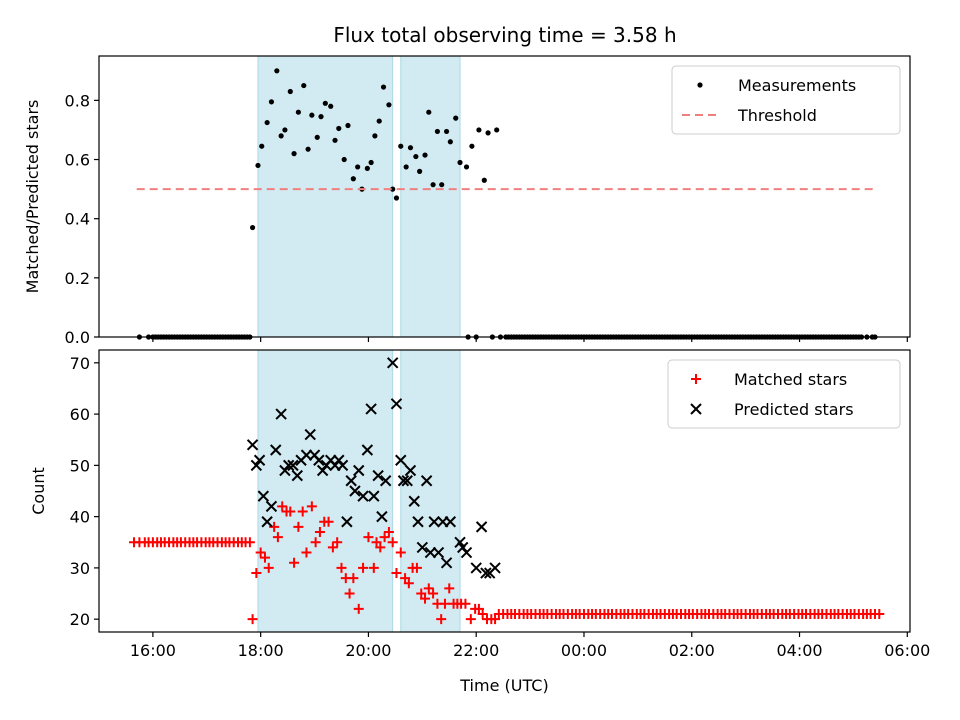 This screenshot has width=960, height=720. What do you see at coordinates (786, 100) in the screenshot?
I see `legend-box` at bounding box center [786, 100].